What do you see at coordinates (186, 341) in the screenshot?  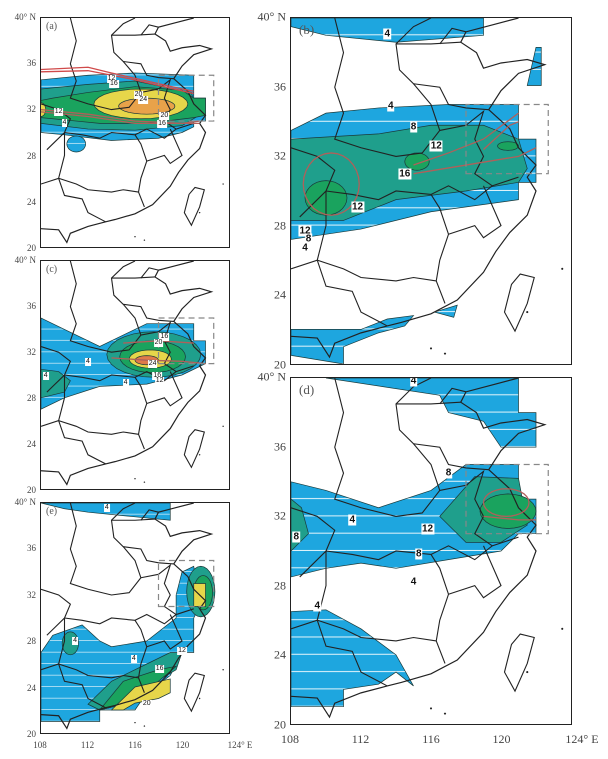 I see `study-region-box` at bounding box center [186, 341].